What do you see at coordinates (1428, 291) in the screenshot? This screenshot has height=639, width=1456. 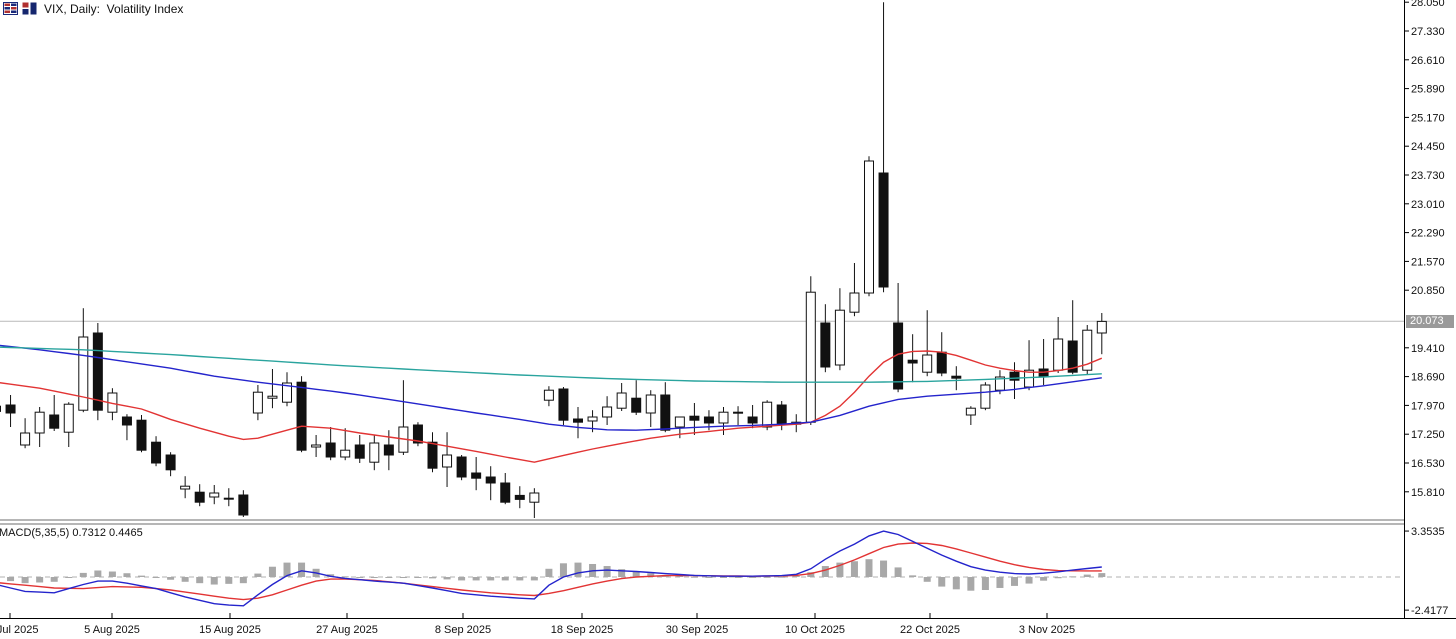 I see `price-axis-label: 20.850` at bounding box center [1428, 291].